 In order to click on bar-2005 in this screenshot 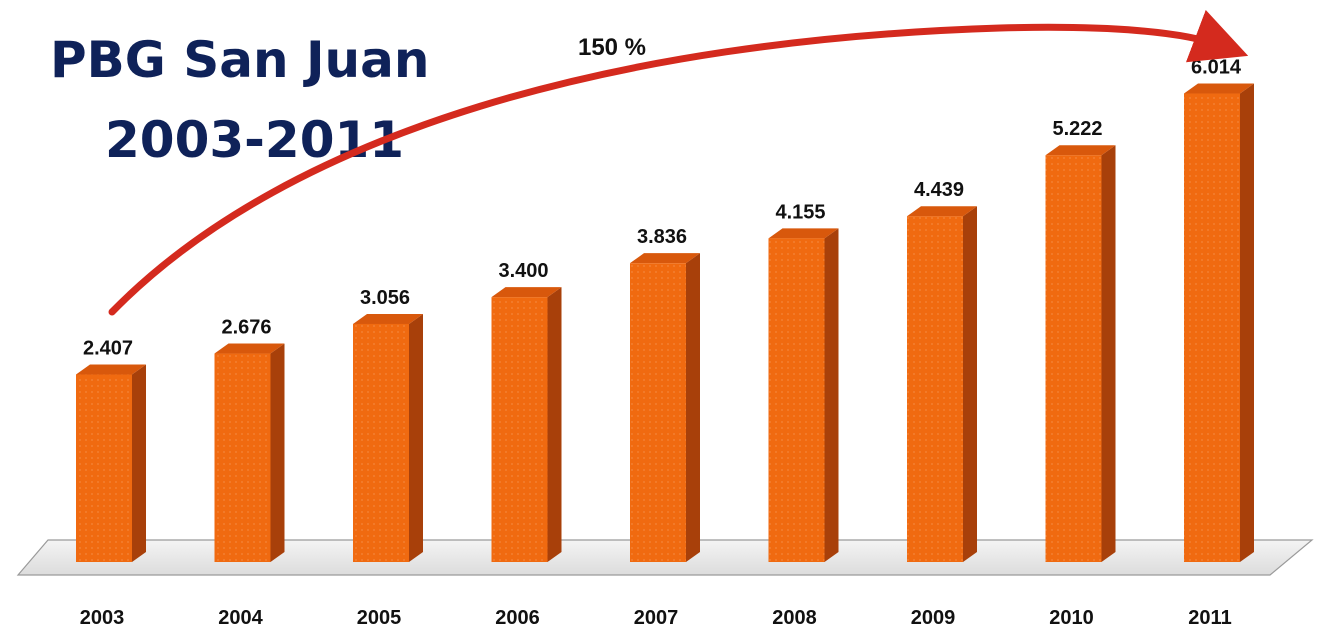, I will do `click(388, 437)`.